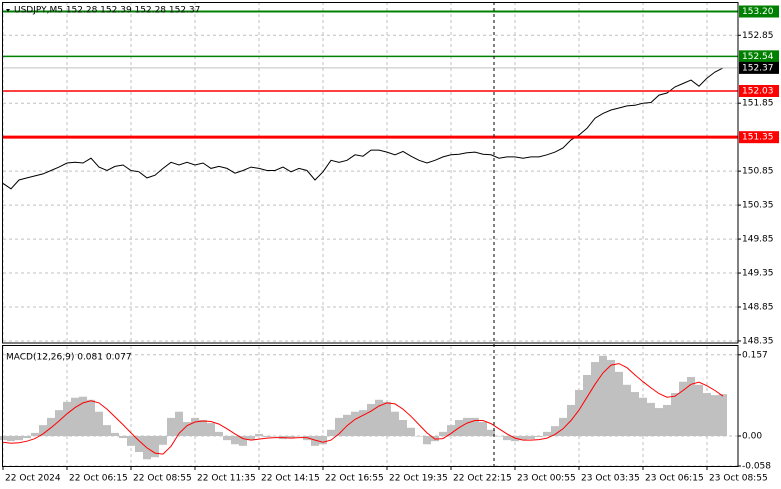  What do you see at coordinates (758, 172) in the screenshot?
I see `y-tick-label: 150.85` at bounding box center [758, 172].